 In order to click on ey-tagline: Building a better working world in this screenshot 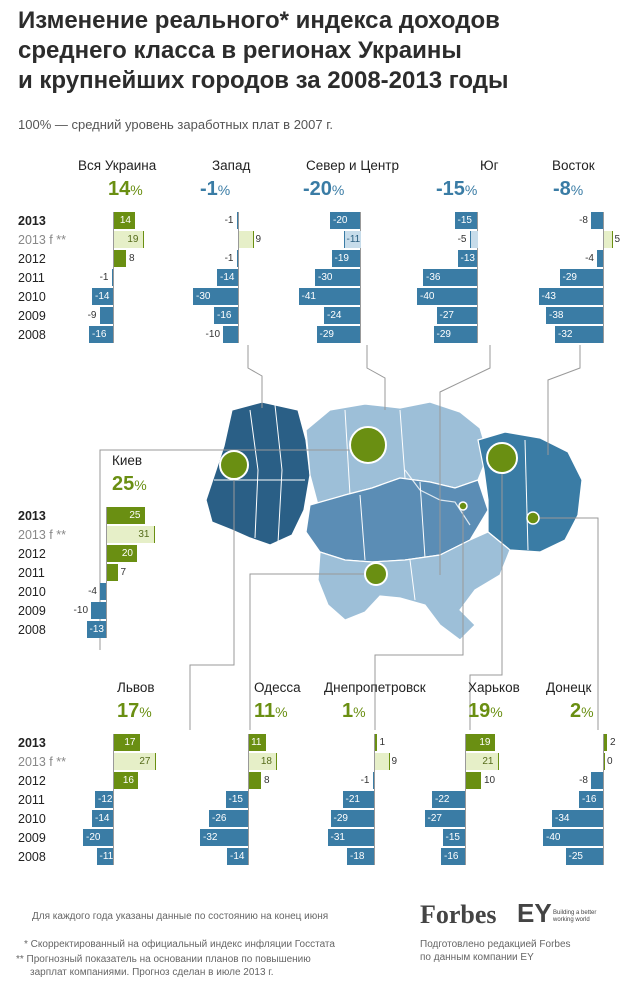, I will do `click(583, 917)`.